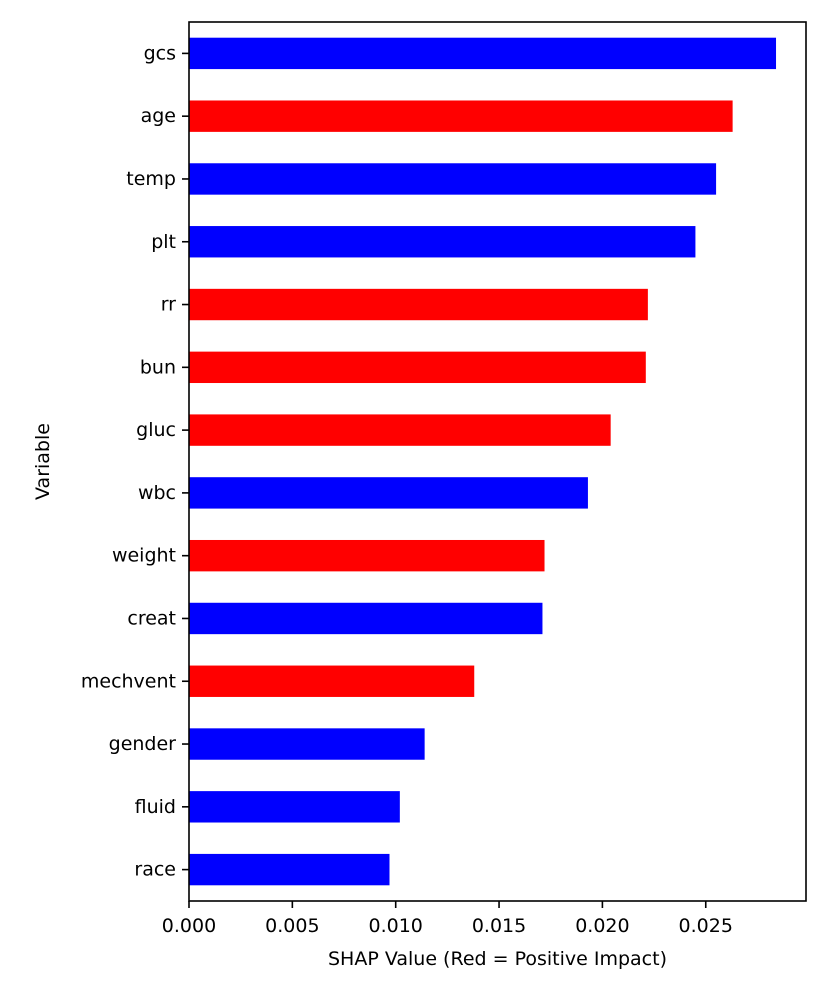 Image resolution: width=830 pixels, height=997 pixels. What do you see at coordinates (151, 618) in the screenshot?
I see `y-tick-label: creat` at bounding box center [151, 618].